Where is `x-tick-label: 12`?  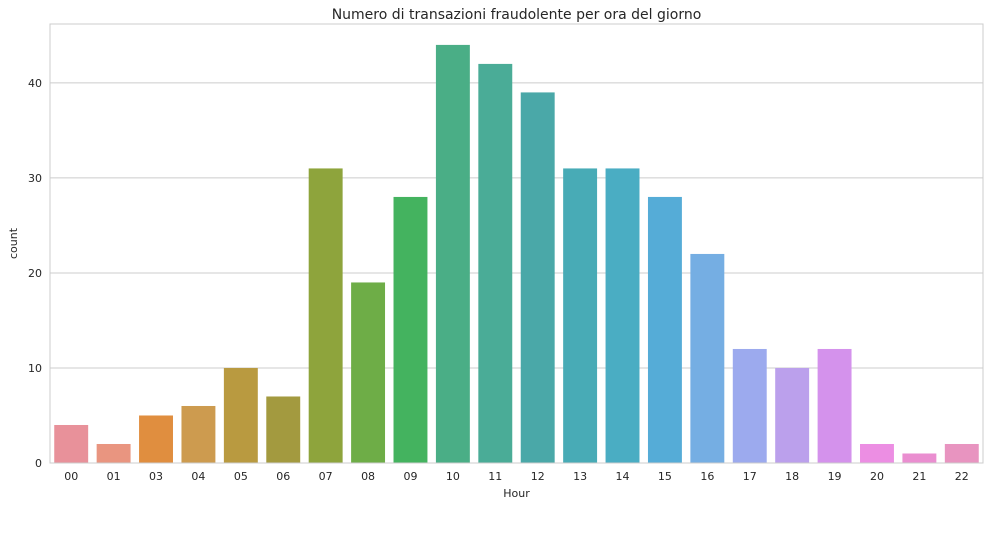 x-tick-label: 12 is located at coordinates (538, 476).